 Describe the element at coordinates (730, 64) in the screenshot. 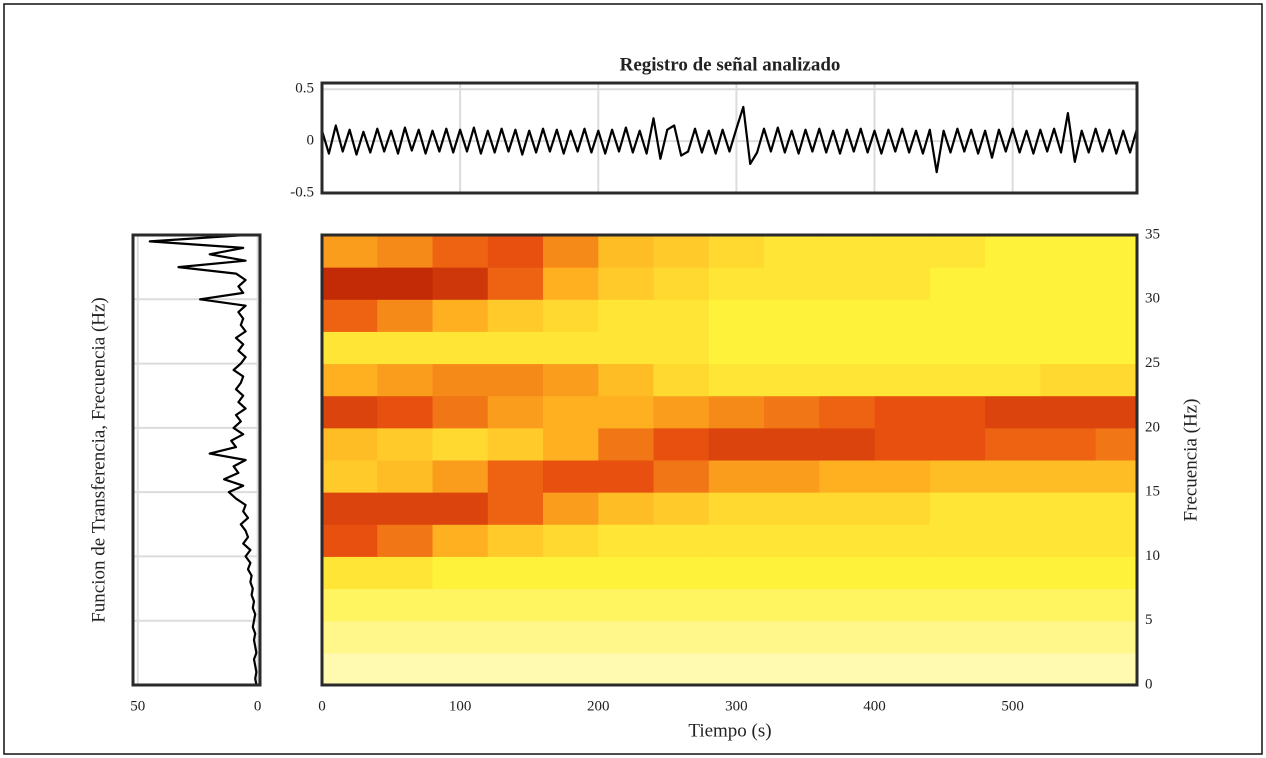

I see `chart-title: Registro de señal analizado` at that location.